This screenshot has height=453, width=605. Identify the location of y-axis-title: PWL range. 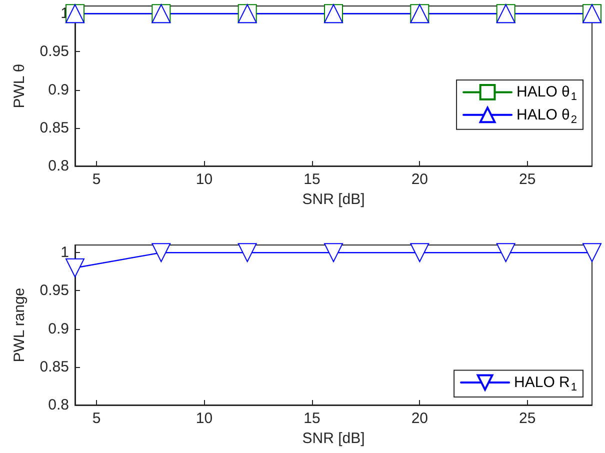
(19, 325).